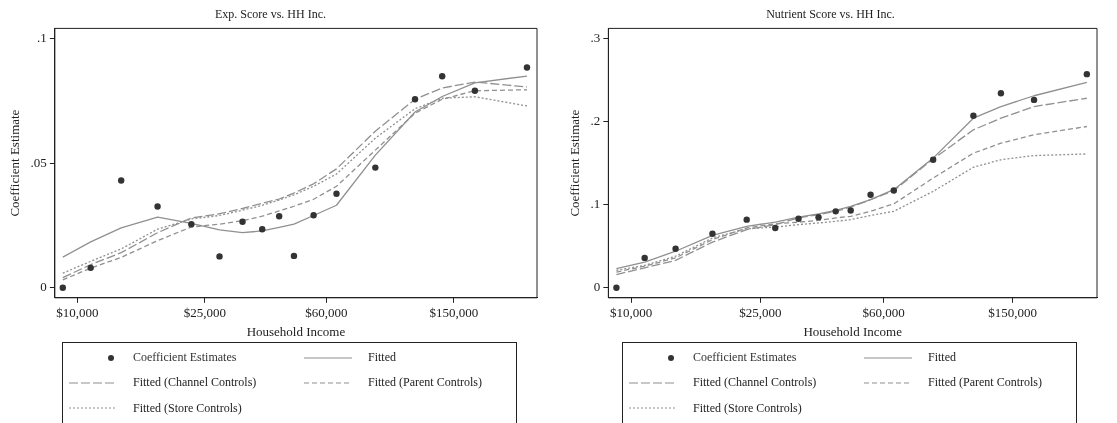 This screenshot has width=1117, height=423. I want to click on y-tick-label: .2, so click(595, 120).